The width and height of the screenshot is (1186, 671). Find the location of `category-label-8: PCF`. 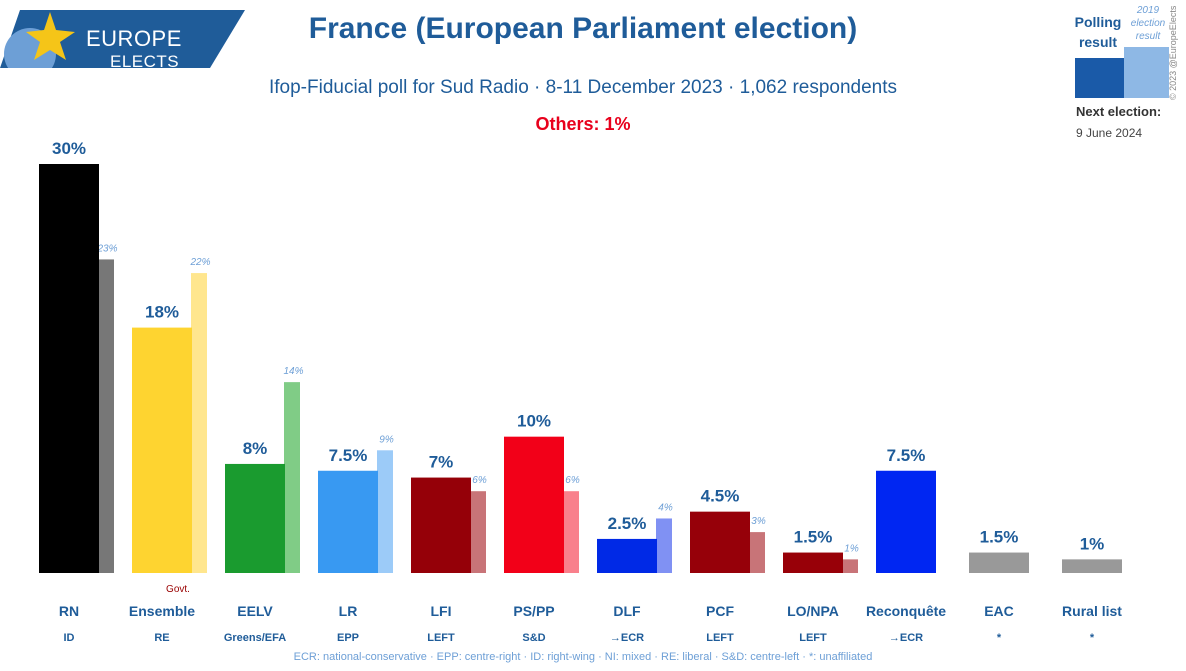

category-label-8: PCF is located at coordinates (720, 611).